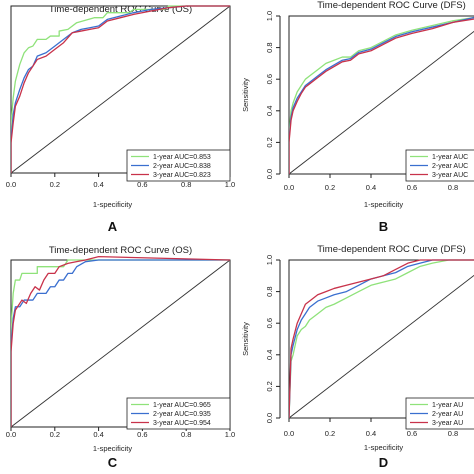  Describe the element at coordinates (182, 157) in the screenshot. I see `legend-label: 1-year AUC=0.853` at that location.